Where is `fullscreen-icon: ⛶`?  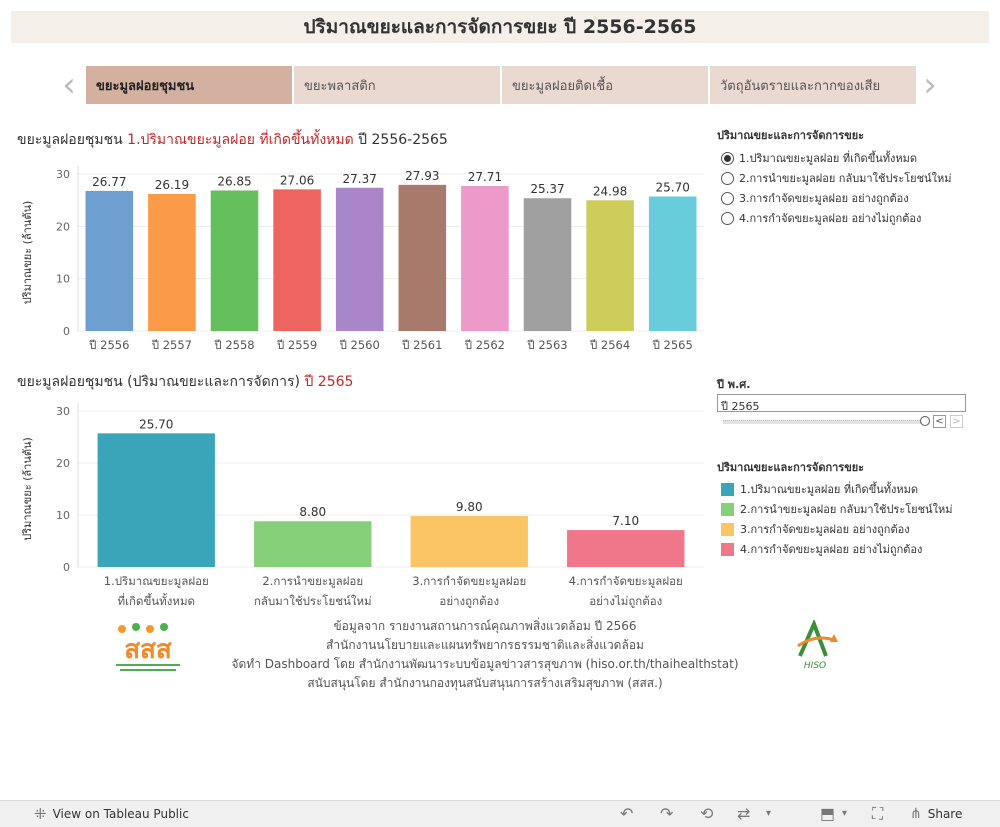
fullscreen-icon: ⛶ is located at coordinates (878, 813).